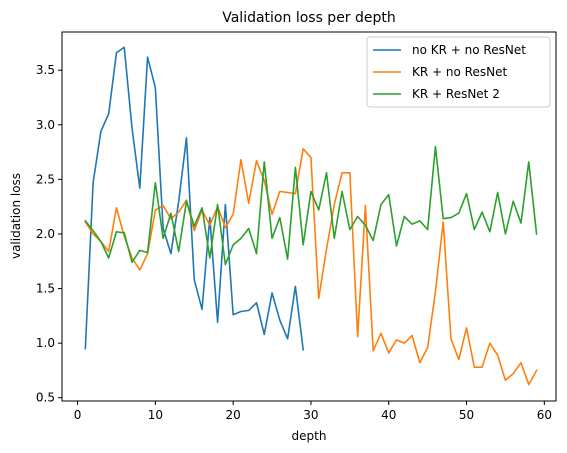  What do you see at coordinates (233, 415) in the screenshot?
I see `x-tick-label: 20` at bounding box center [233, 415].